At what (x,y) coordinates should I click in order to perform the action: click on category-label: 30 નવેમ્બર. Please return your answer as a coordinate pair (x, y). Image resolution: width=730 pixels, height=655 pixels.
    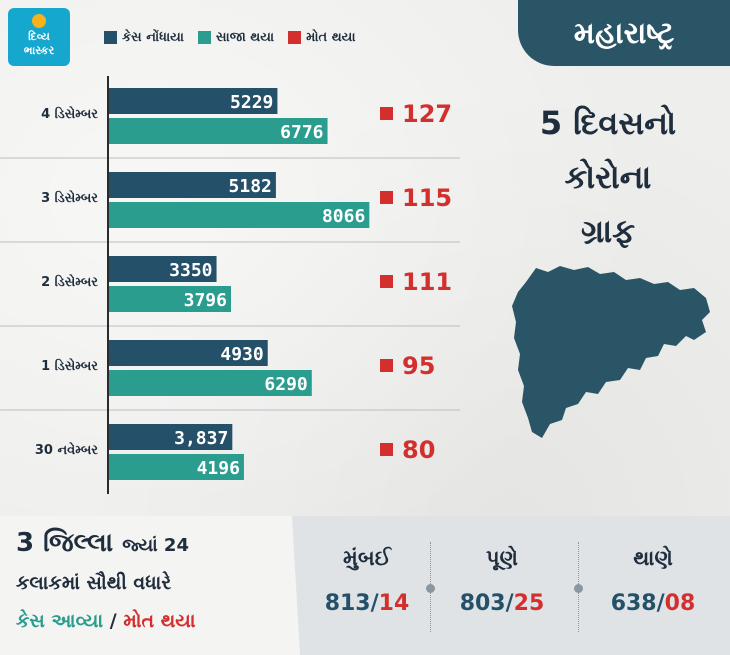
    Looking at the image, I should click on (66, 449).